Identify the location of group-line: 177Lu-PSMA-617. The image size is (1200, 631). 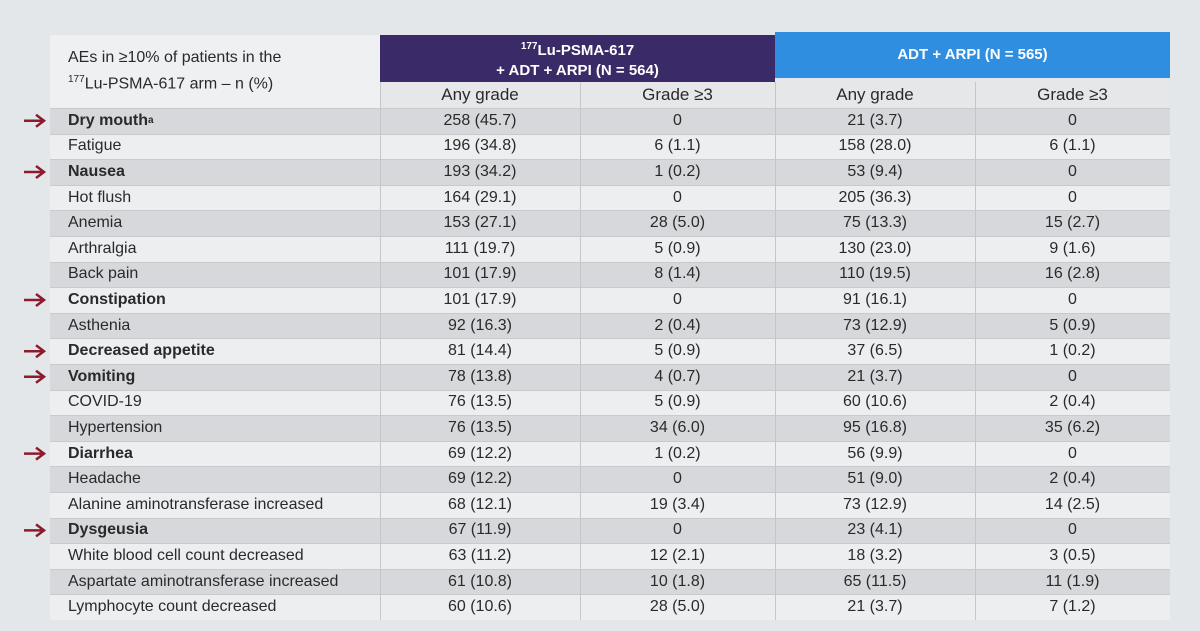
(577, 49).